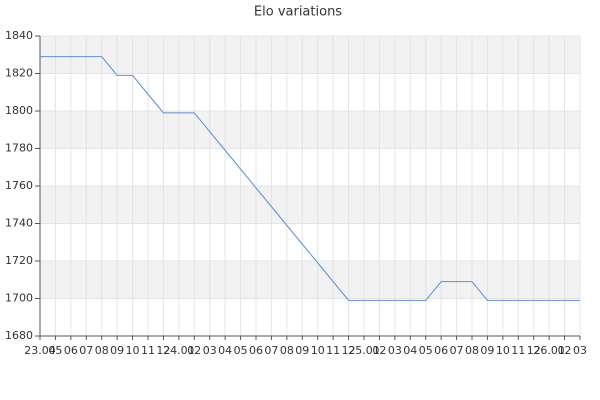 This screenshot has width=600, height=400. I want to click on y-tick-label: 1820, so click(19, 73).